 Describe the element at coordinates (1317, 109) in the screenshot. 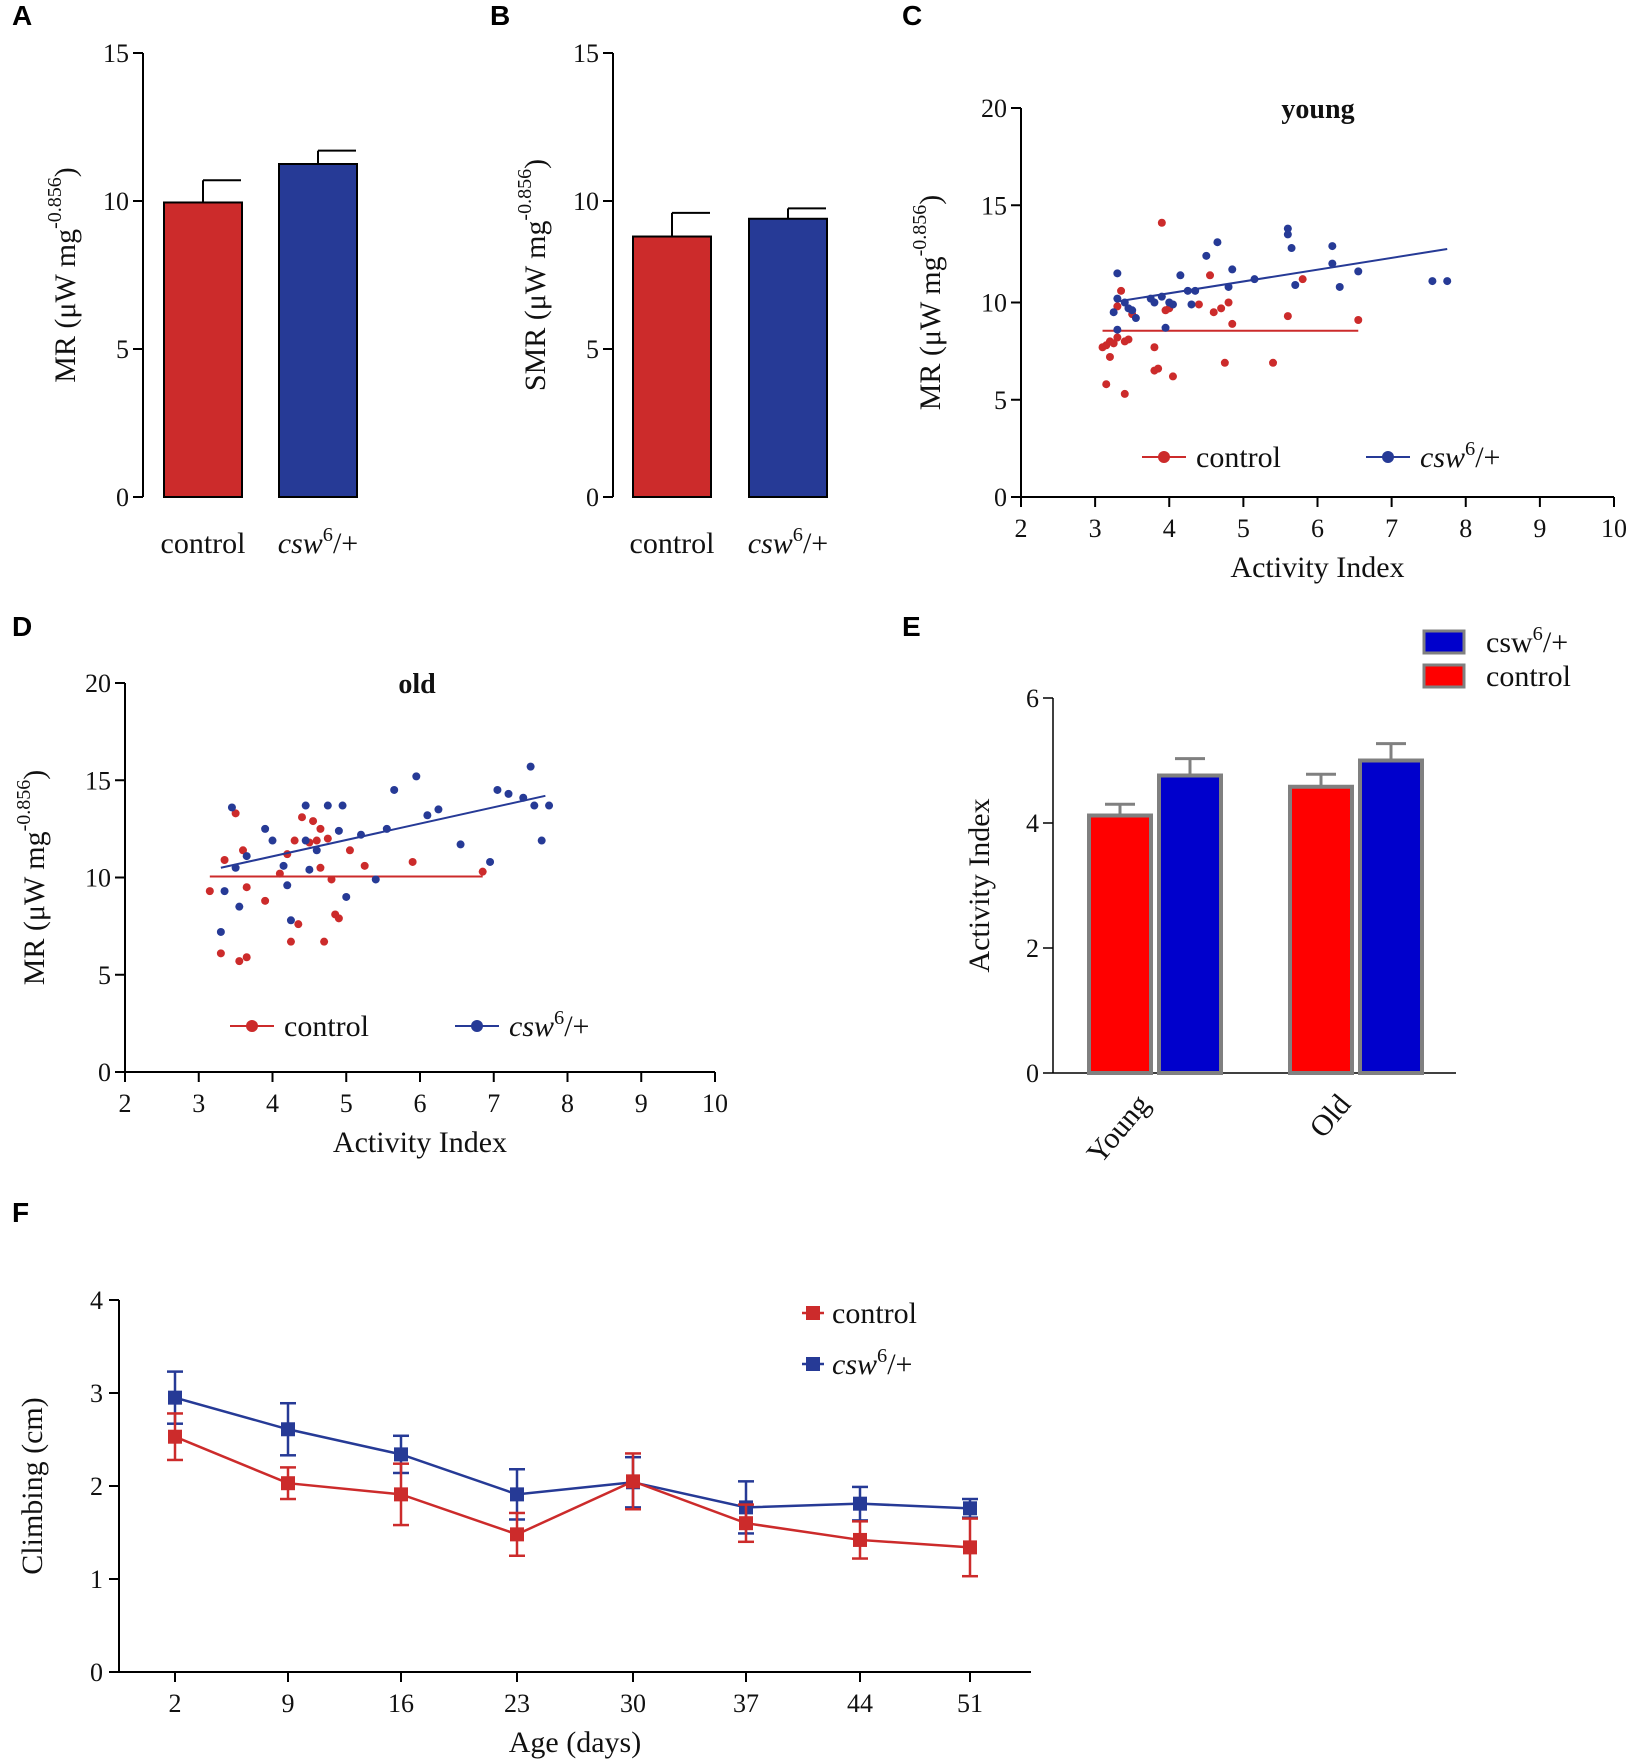

I see `chart-title: young` at that location.